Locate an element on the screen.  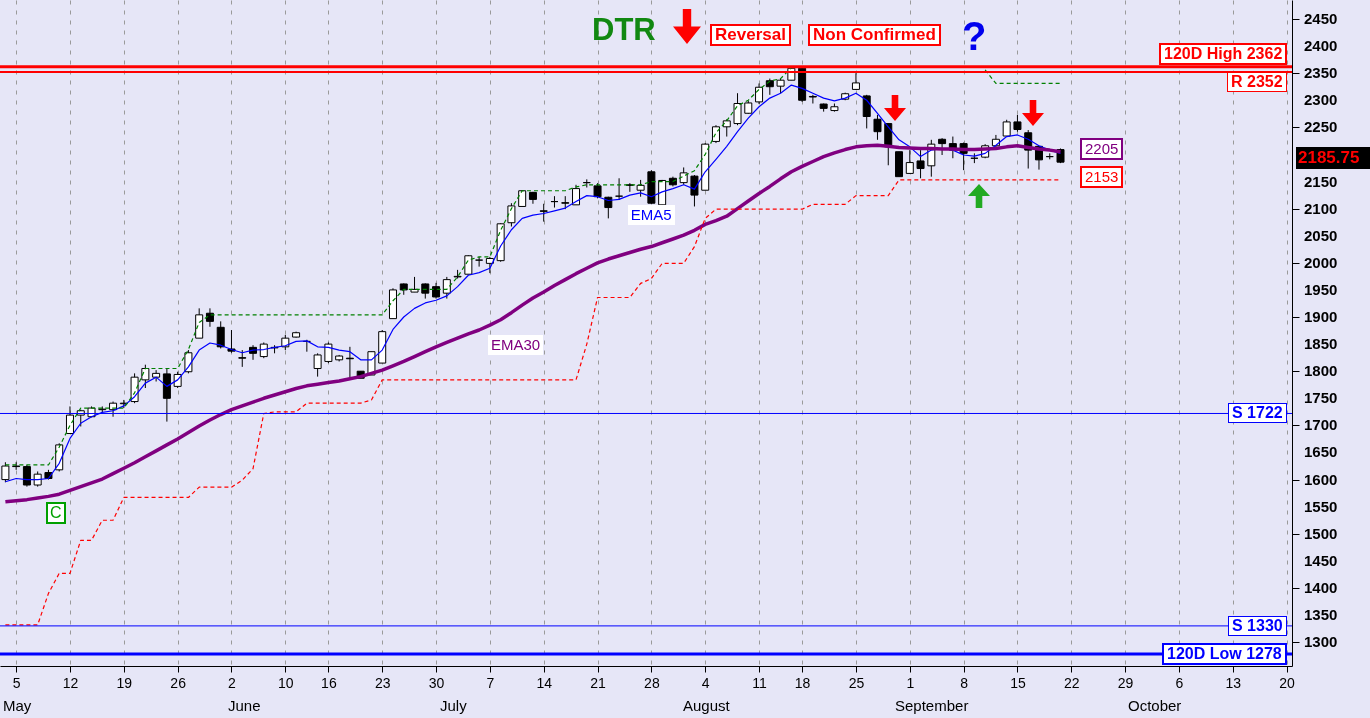
y-tick-label: 1350 is located at coordinates (1321, 615).